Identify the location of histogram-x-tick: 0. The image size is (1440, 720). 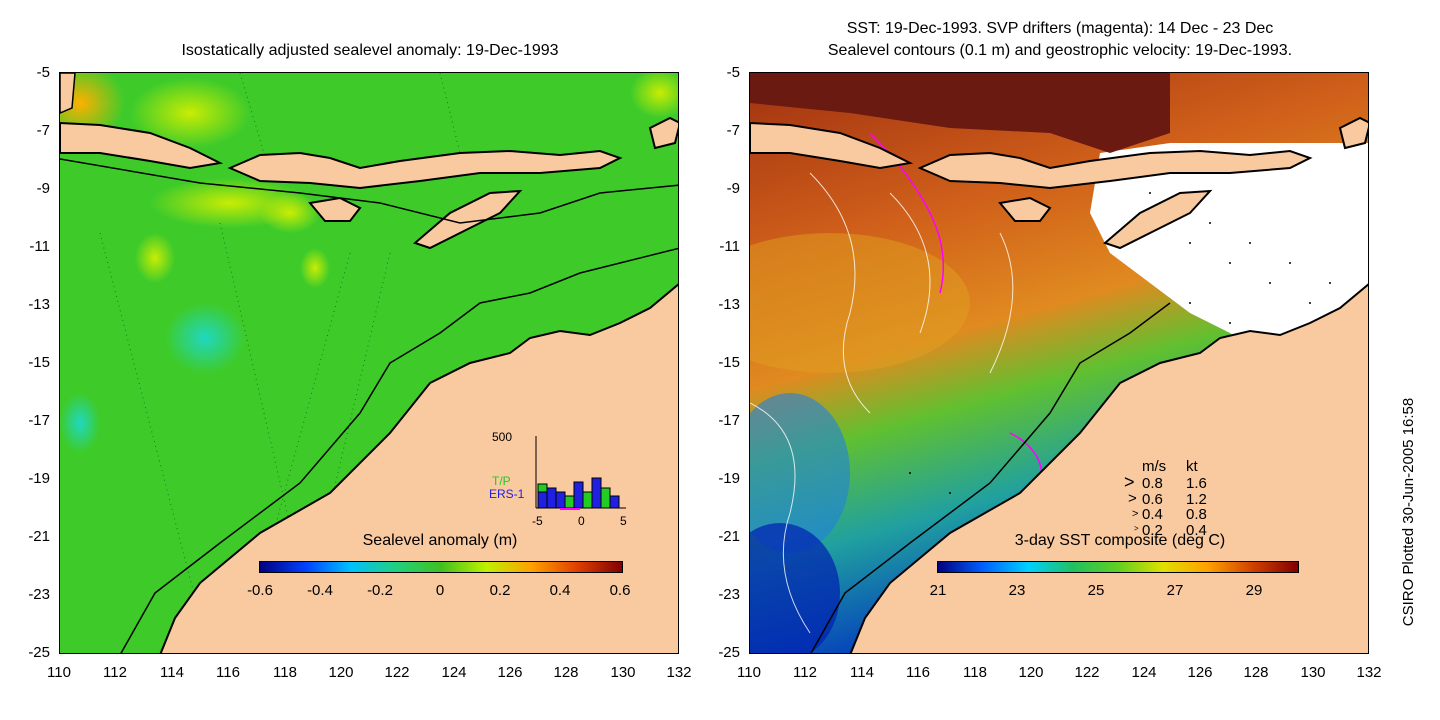
(581, 521).